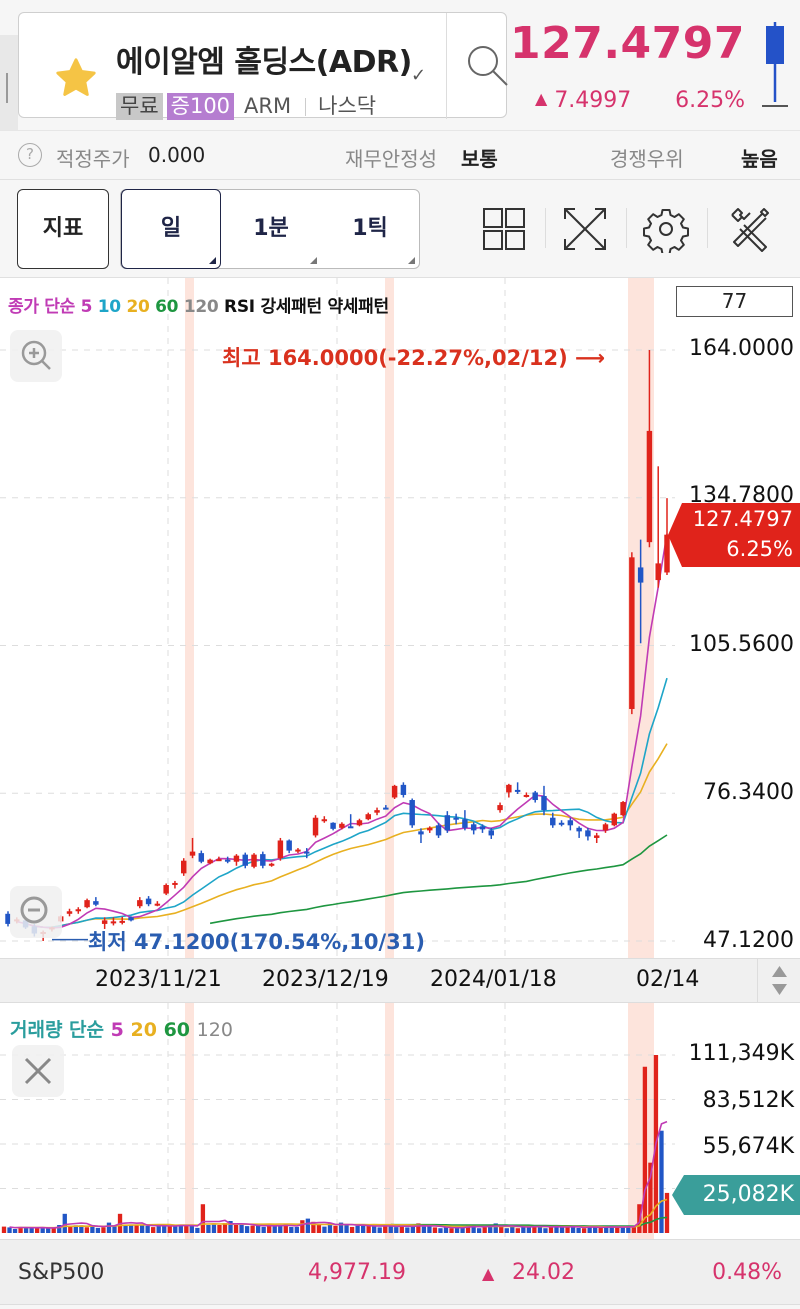 Image resolution: width=800 pixels, height=1309 pixels. I want to click on layout-grid-icon, so click(504, 229).